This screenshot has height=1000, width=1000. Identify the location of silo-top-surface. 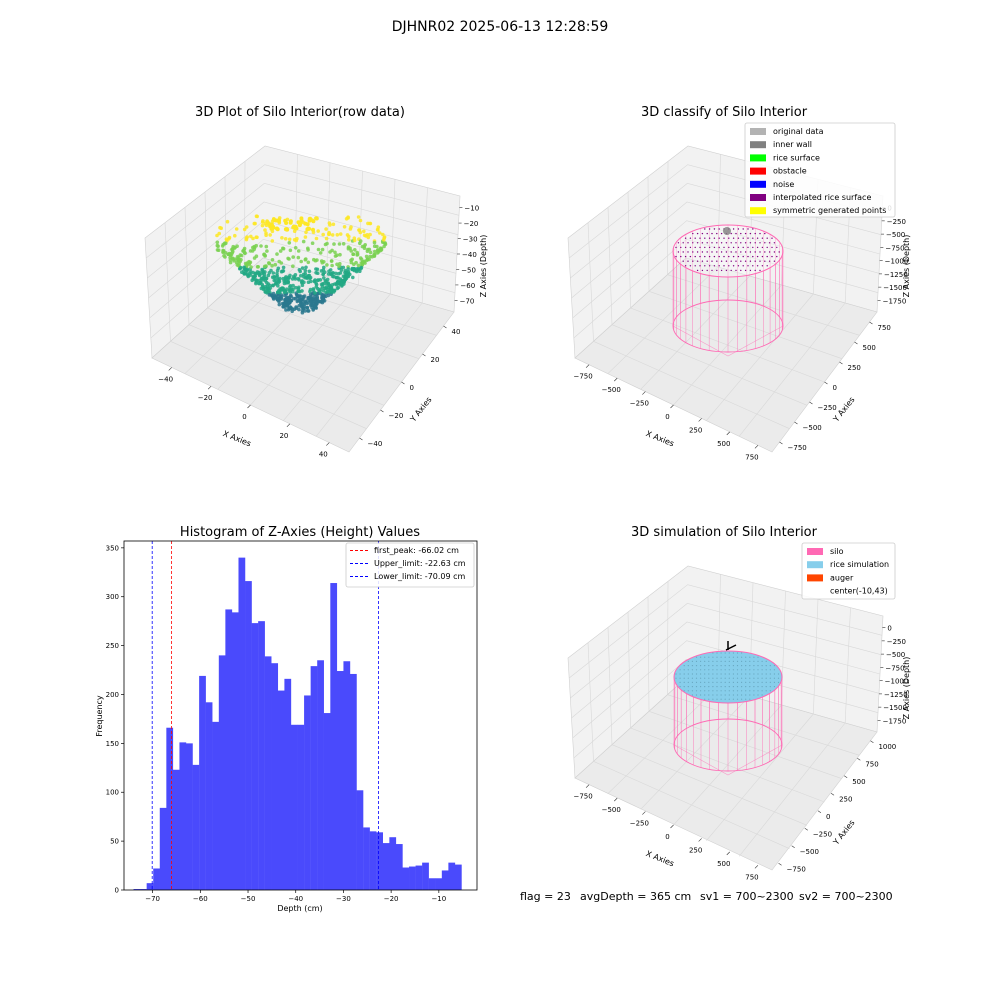
(728, 677).